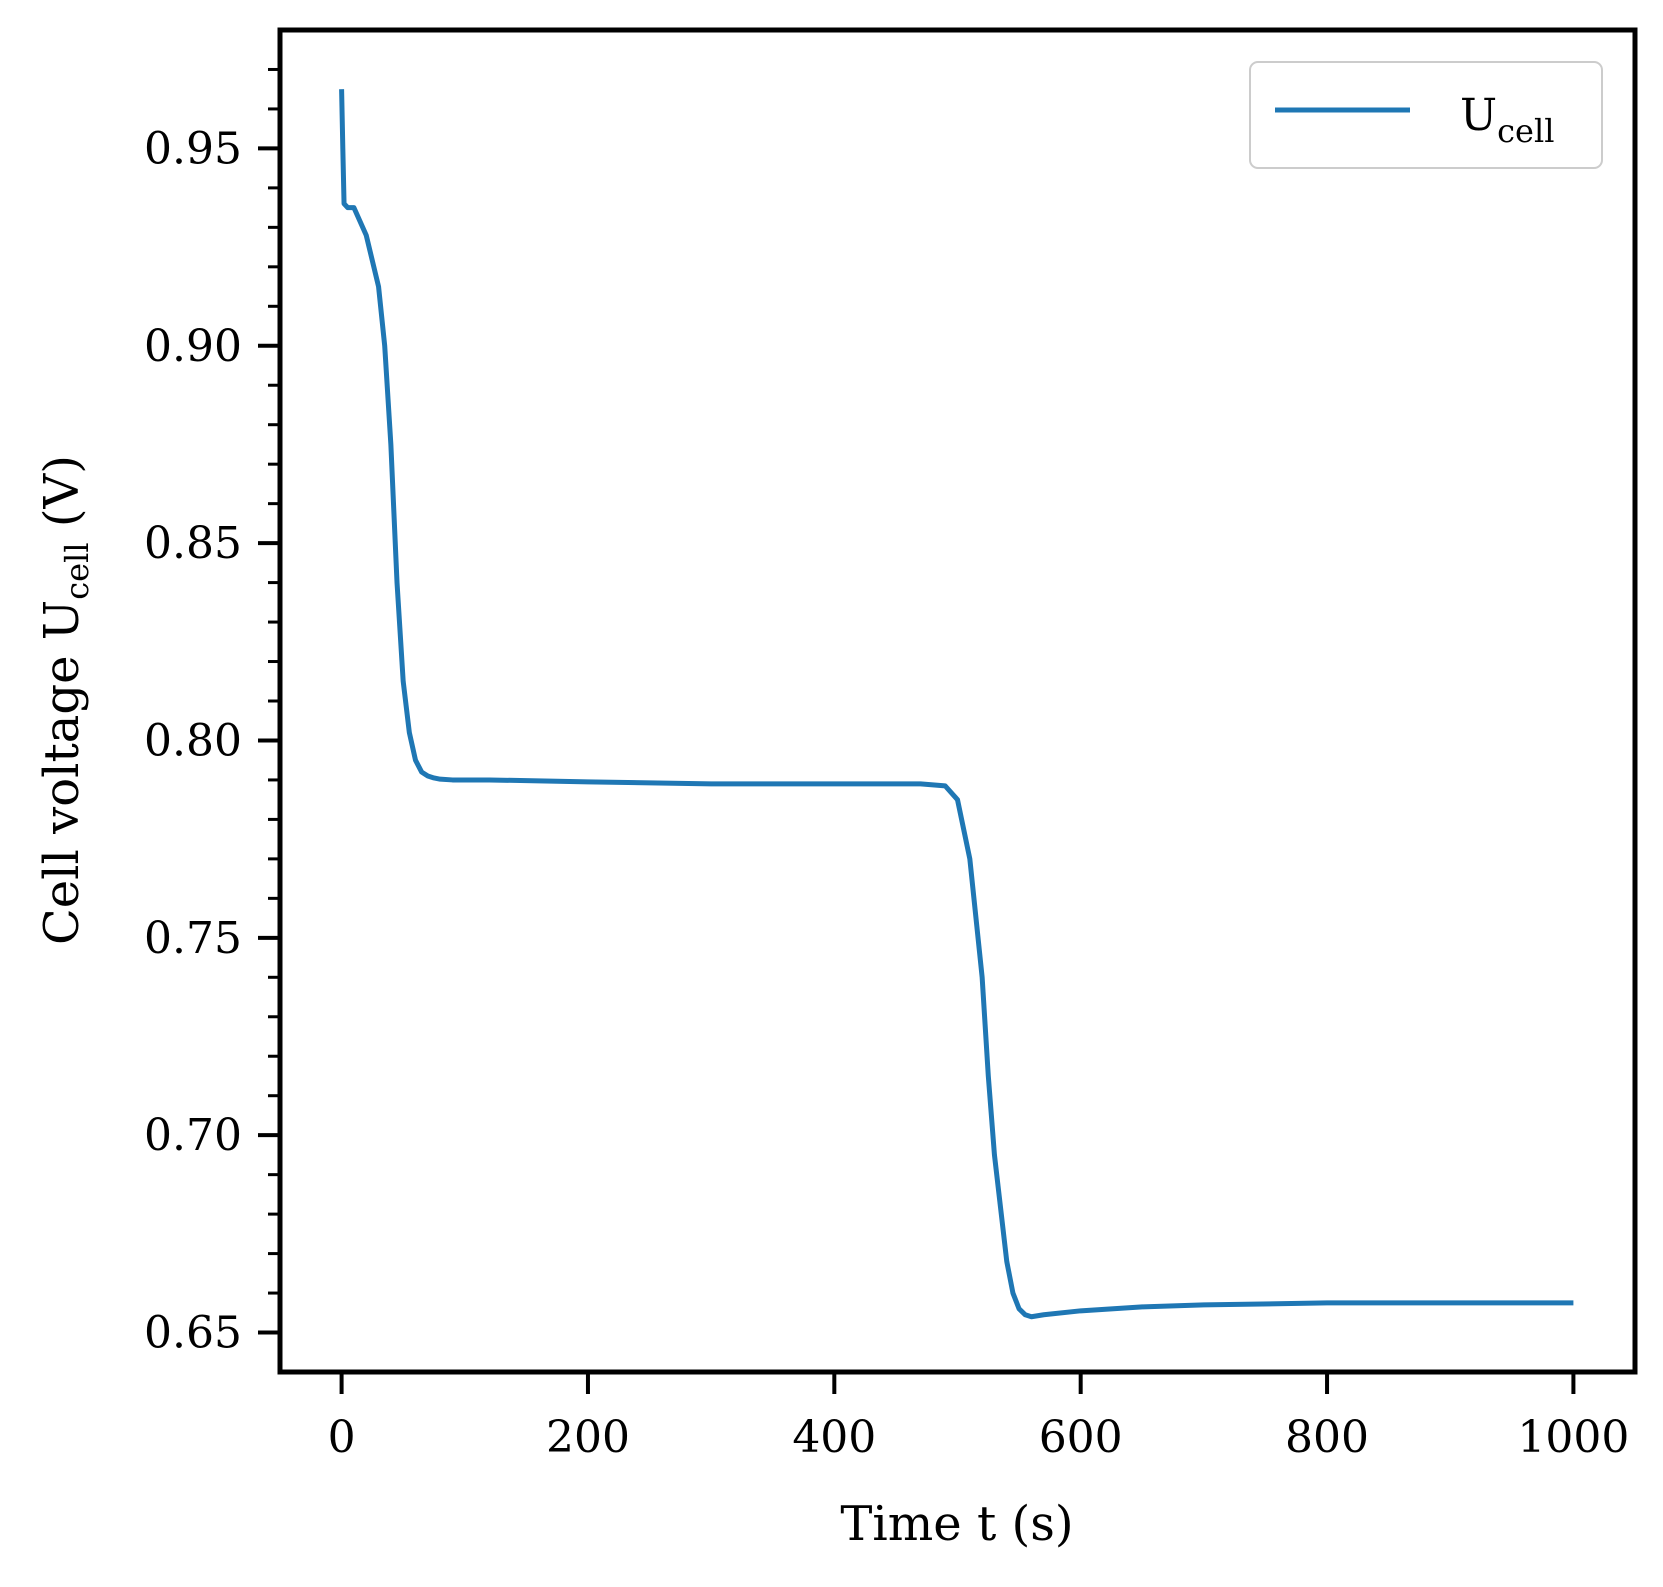 The width and height of the screenshot is (1663, 1587). What do you see at coordinates (588, 1437) in the screenshot?
I see `x-tick-label: 200` at bounding box center [588, 1437].